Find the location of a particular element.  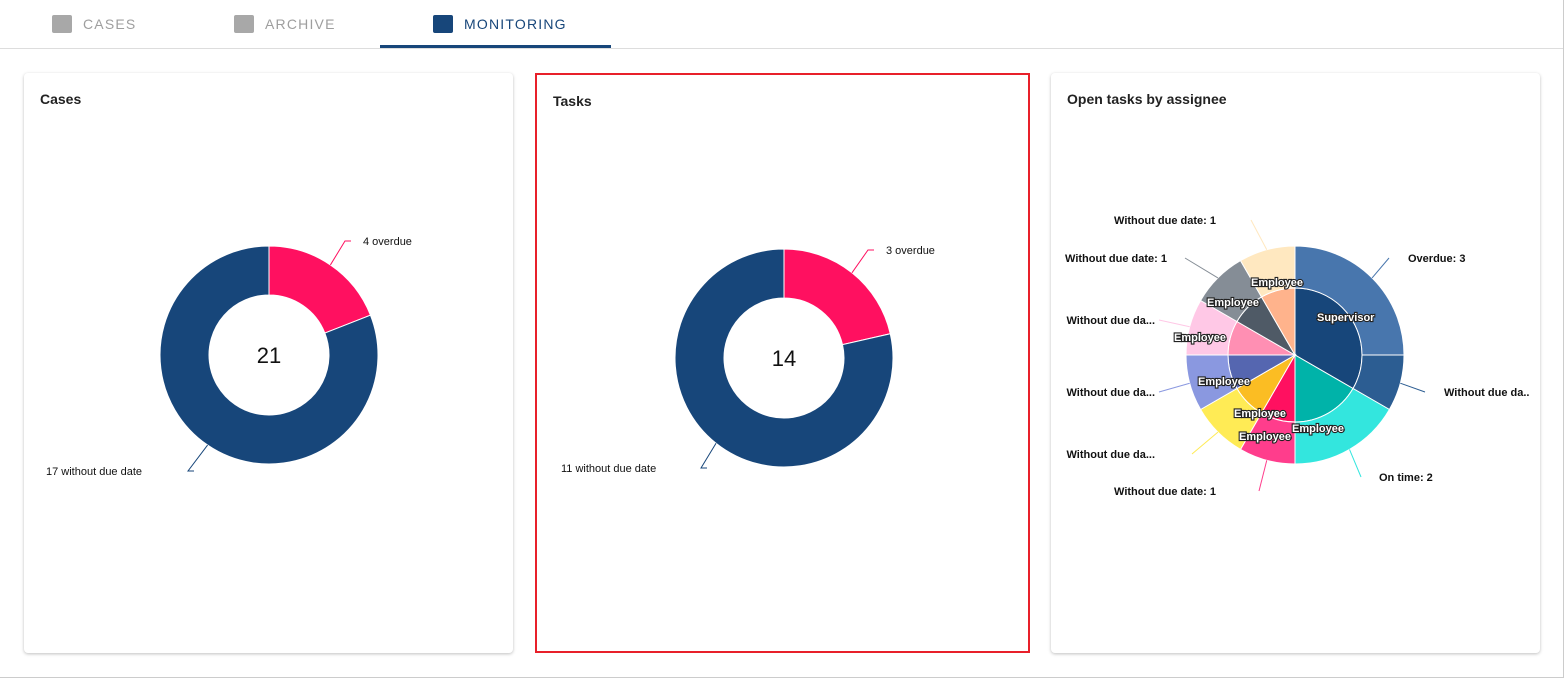

outer-slice-label: Overdue: 3 is located at coordinates (1436, 259).